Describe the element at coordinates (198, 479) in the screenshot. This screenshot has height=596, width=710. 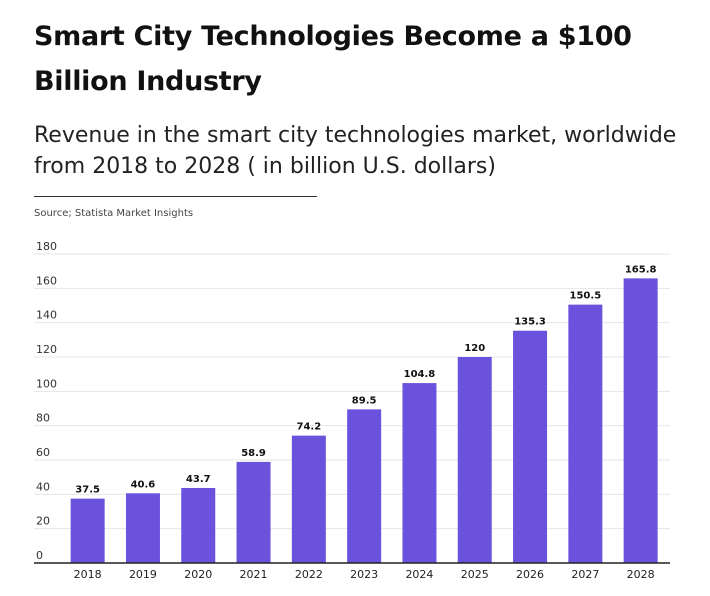
I see `data-label-2020: 43.7` at that location.